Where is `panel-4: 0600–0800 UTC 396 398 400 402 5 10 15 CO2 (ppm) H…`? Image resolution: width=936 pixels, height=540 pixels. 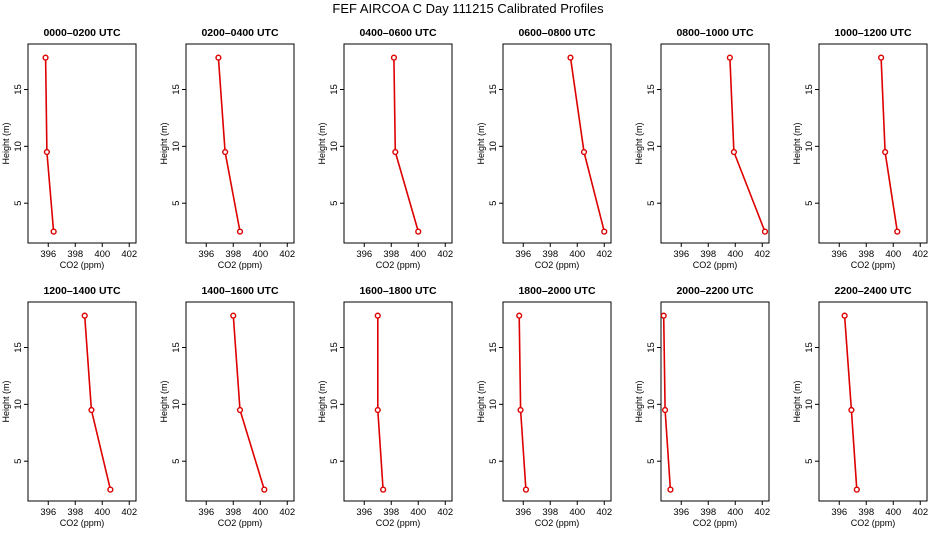
panel-4: 0600–0800 UTC 396 398 400 402 5 10 15 CO2 (ppm) H… is located at coordinates (544, 148).